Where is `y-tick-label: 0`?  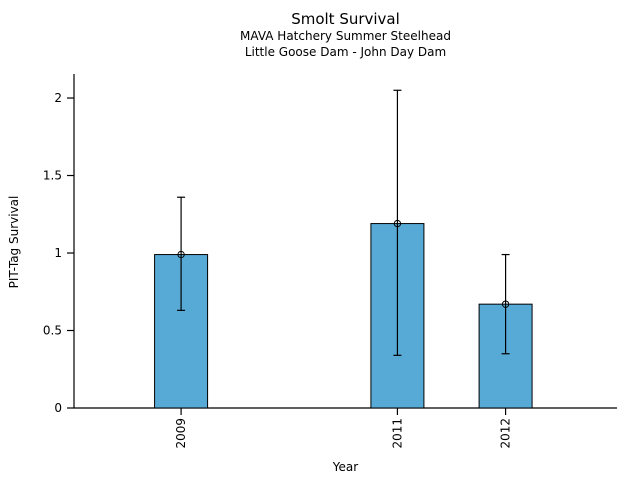
y-tick-label: 0 is located at coordinates (58, 408).